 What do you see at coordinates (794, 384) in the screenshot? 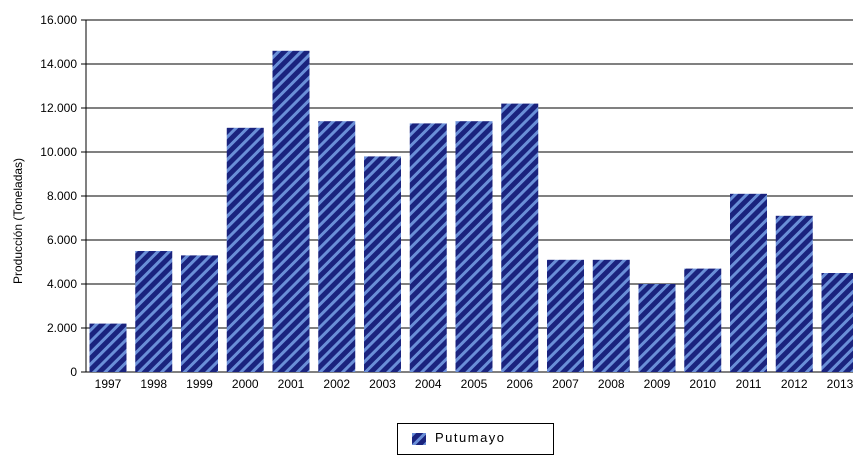
I see `x-tick-label: 2012` at bounding box center [794, 384].